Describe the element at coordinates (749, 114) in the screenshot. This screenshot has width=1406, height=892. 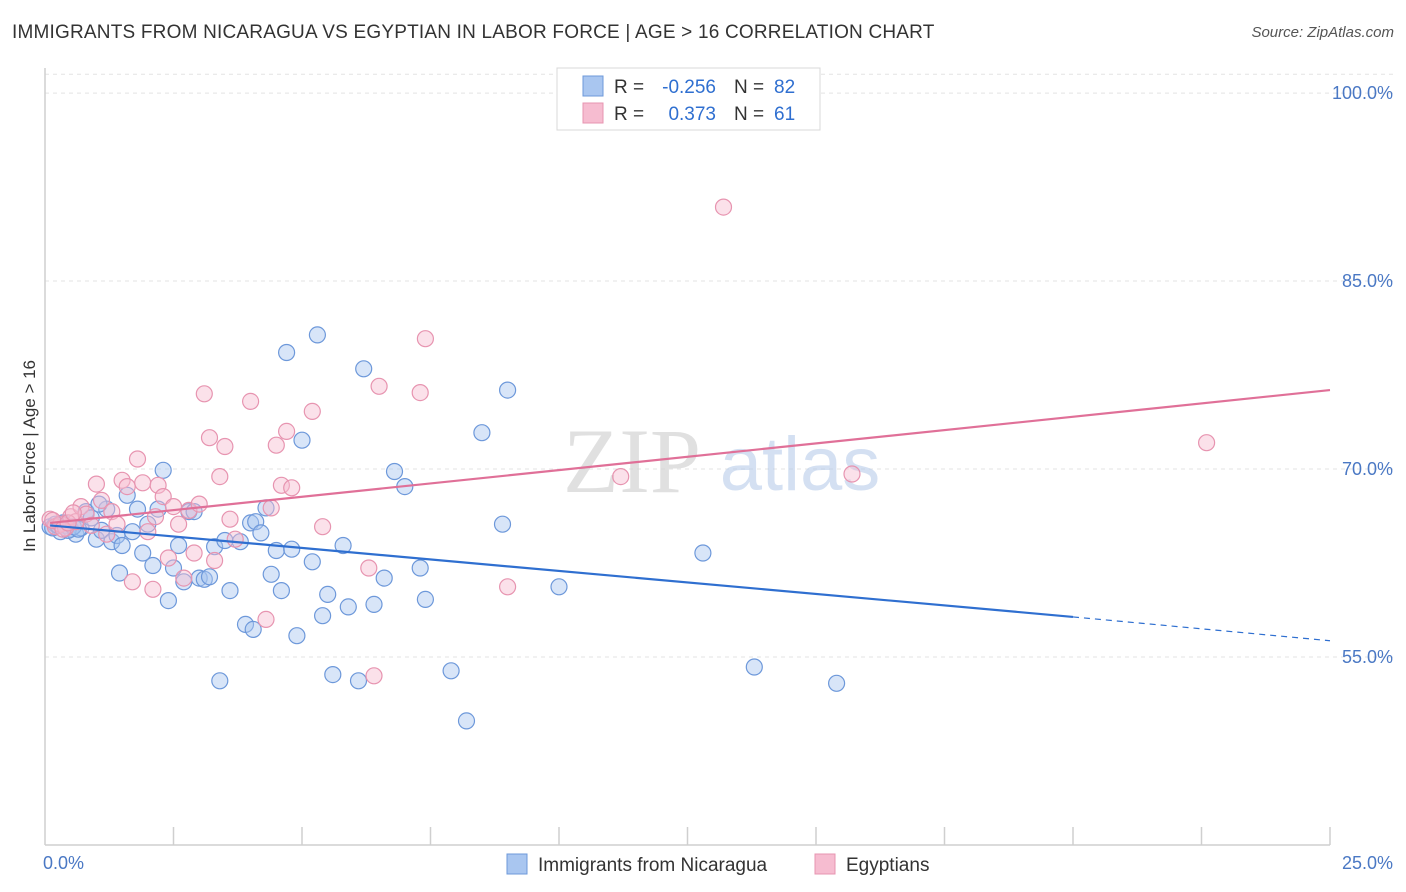
I see `legend-n-label-2: N =` at that location.